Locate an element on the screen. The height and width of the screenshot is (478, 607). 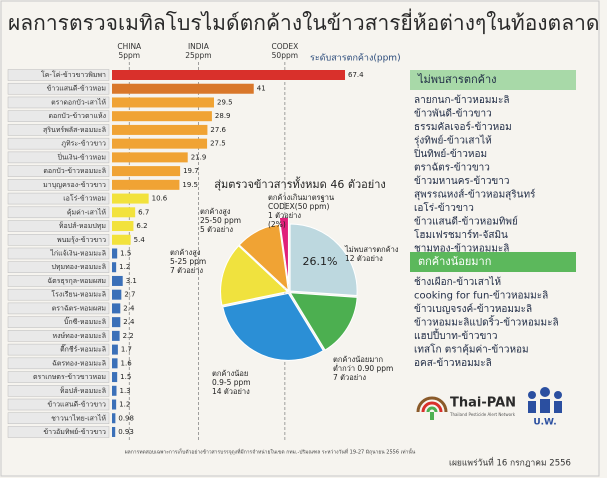
list-item: cooking for fun-ข้าวหอมมะลิ is located at coordinates (481, 296).